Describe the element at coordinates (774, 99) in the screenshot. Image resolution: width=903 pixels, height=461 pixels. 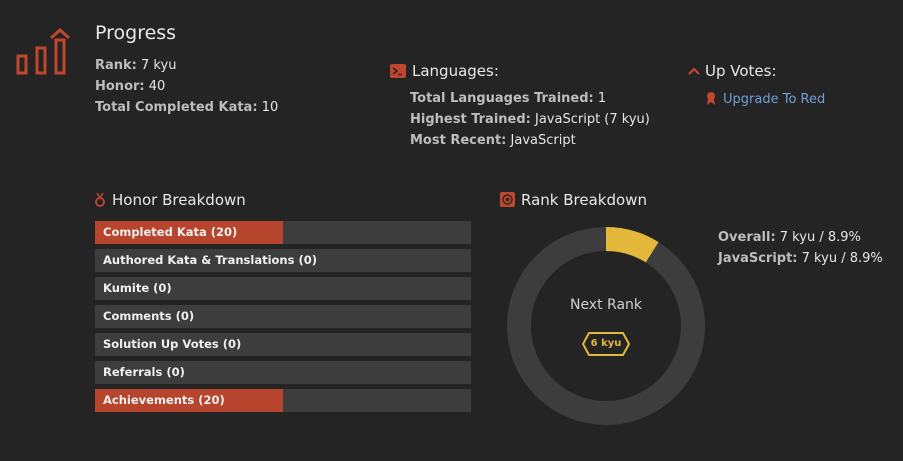
I see `upgrade-to-red-link: Upgrade To Red` at that location.